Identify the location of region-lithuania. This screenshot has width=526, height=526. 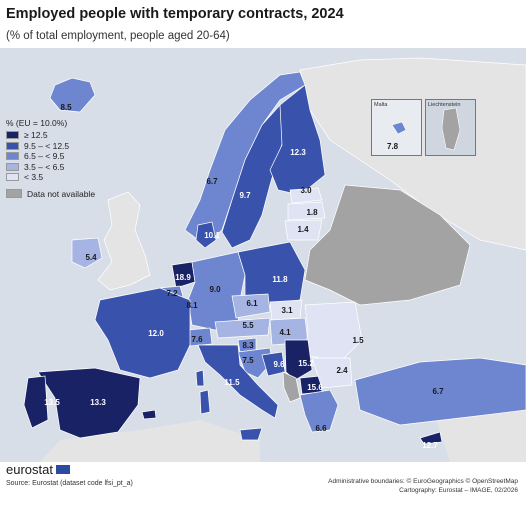
(303, 230).